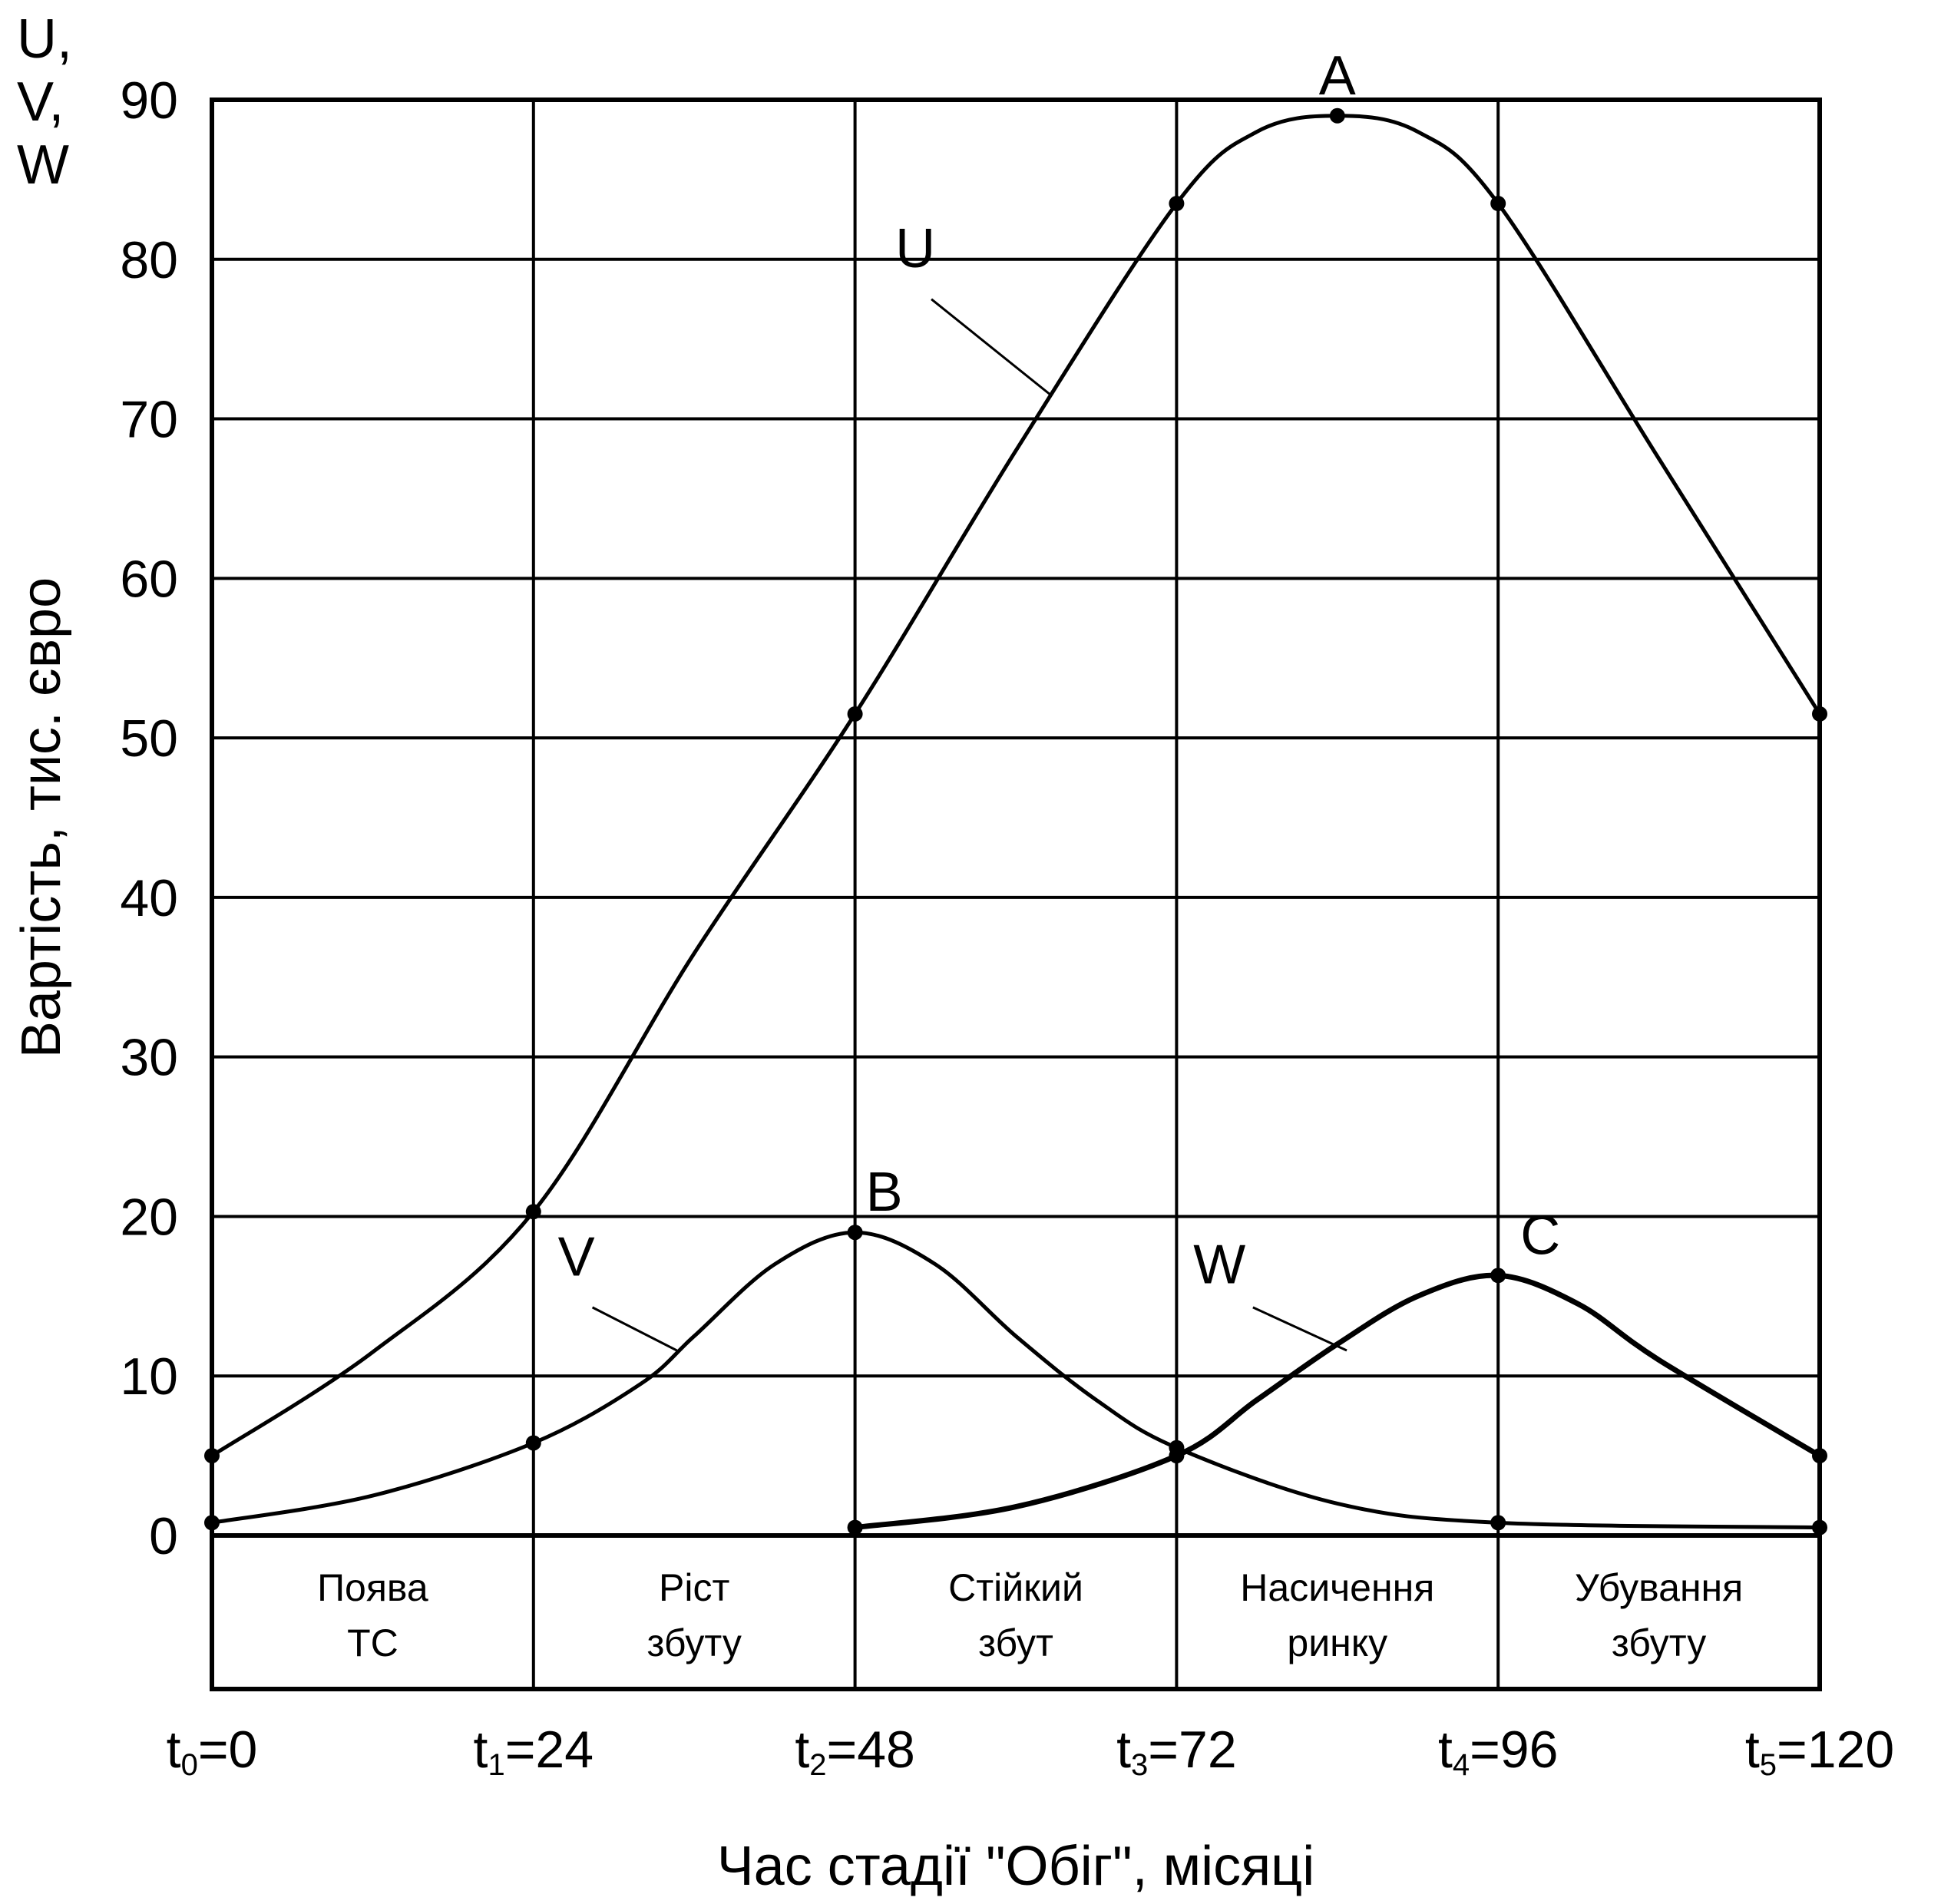  Describe the element at coordinates (44, 39) in the screenshot. I see `y-corner-label: U,` at that location.